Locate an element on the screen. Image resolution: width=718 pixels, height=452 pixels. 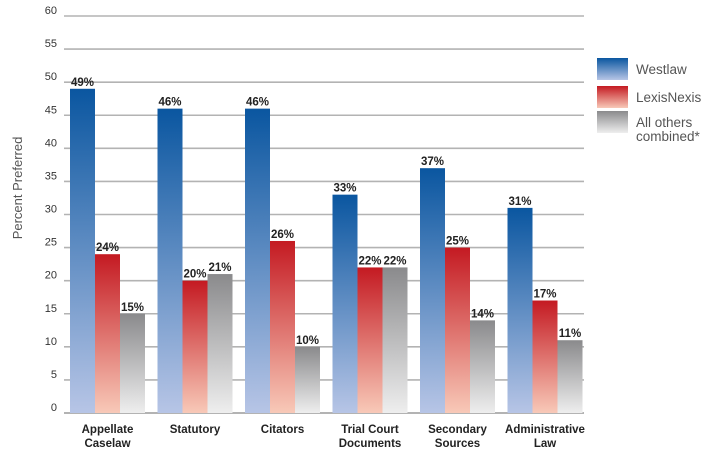
bar-all-others-combined--3 is located at coordinates (395, 340).